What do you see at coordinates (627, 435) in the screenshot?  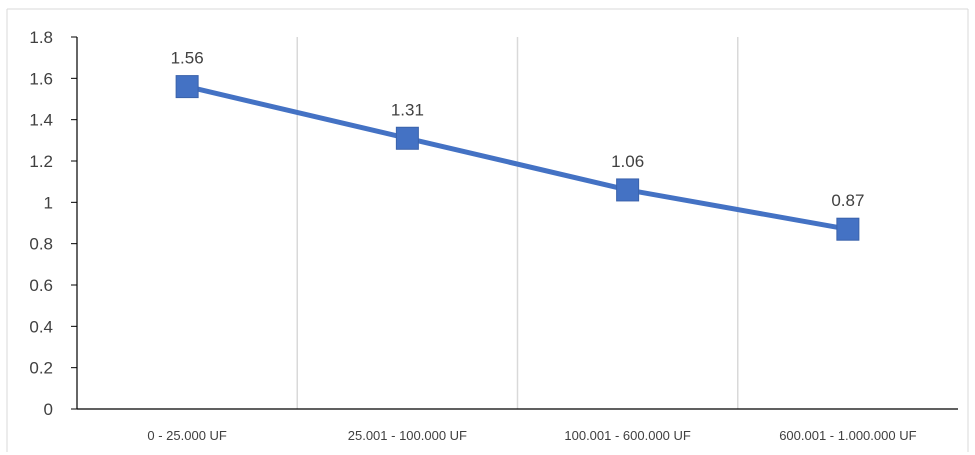 I see `x-tick-label: 100.001 - 600.000 UF` at bounding box center [627, 435].